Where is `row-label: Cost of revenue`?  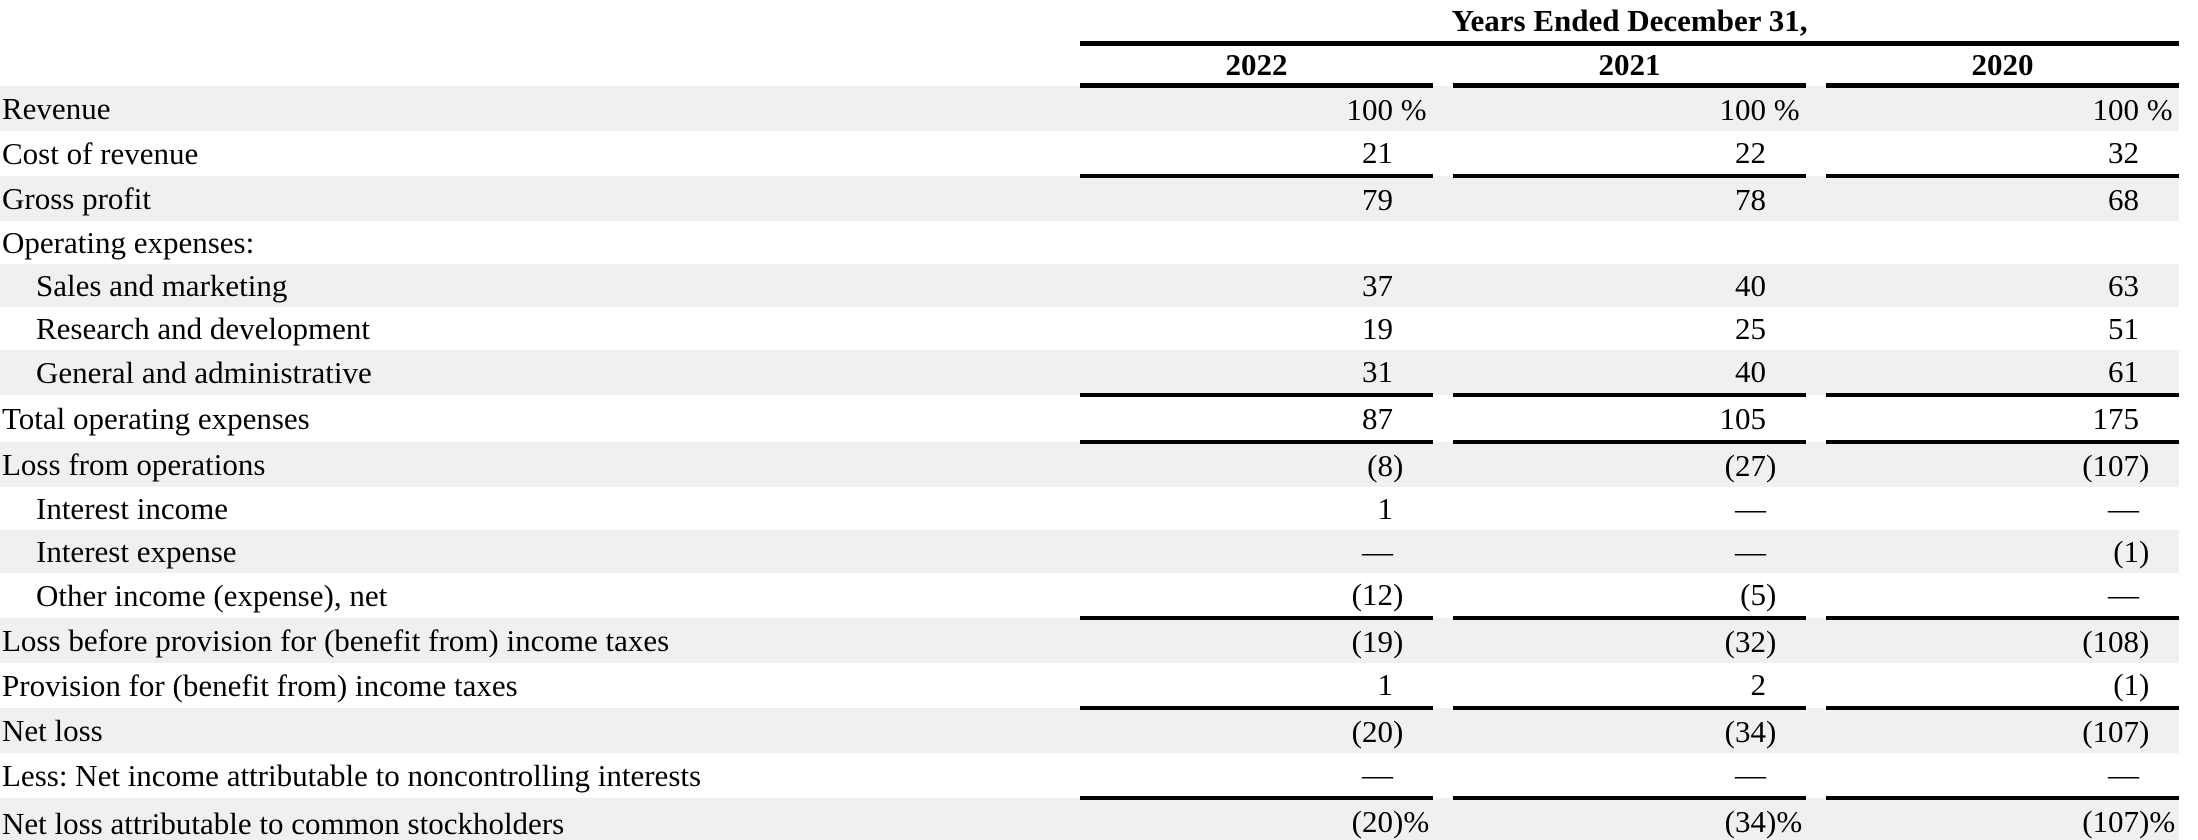
row-label: Cost of revenue is located at coordinates (100, 153).